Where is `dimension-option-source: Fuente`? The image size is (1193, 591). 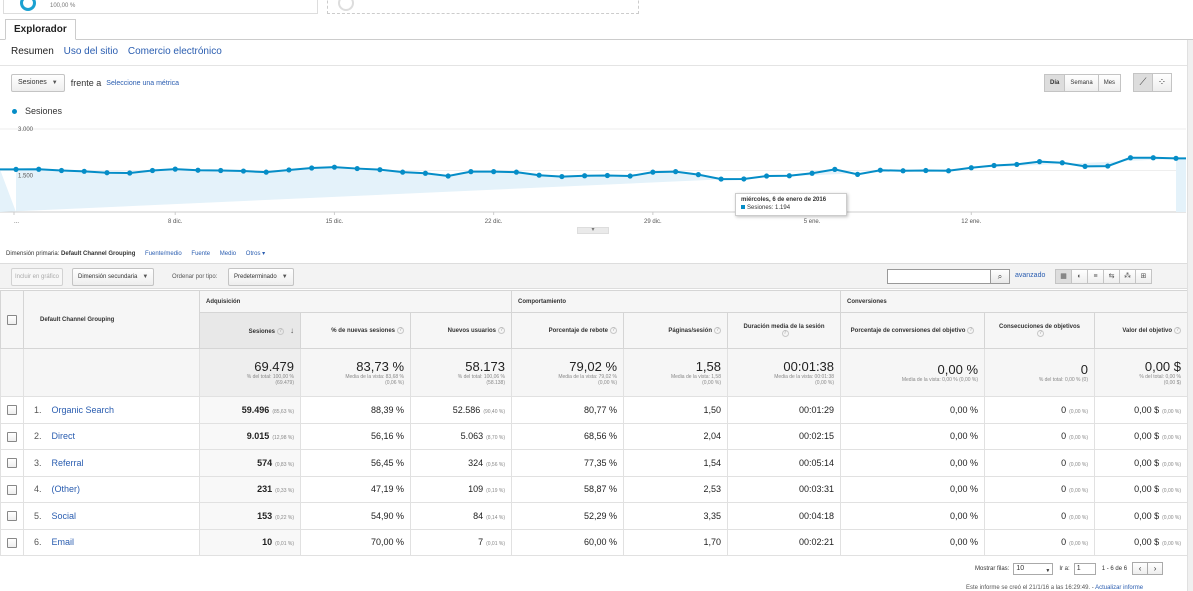
dimension-option-source: Fuente is located at coordinates (201, 254).